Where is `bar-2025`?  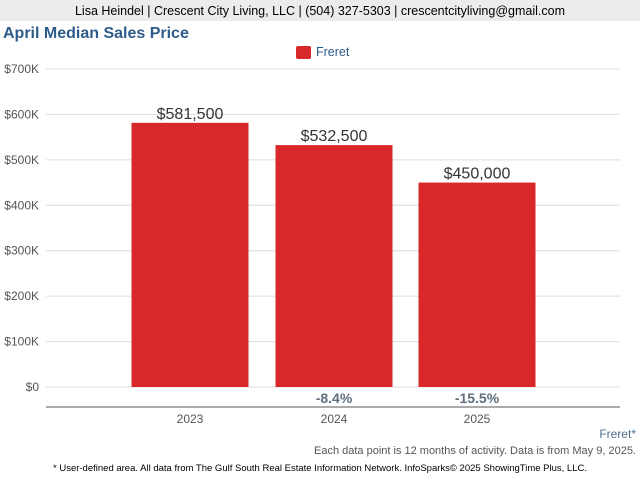 bar-2025 is located at coordinates (477, 284).